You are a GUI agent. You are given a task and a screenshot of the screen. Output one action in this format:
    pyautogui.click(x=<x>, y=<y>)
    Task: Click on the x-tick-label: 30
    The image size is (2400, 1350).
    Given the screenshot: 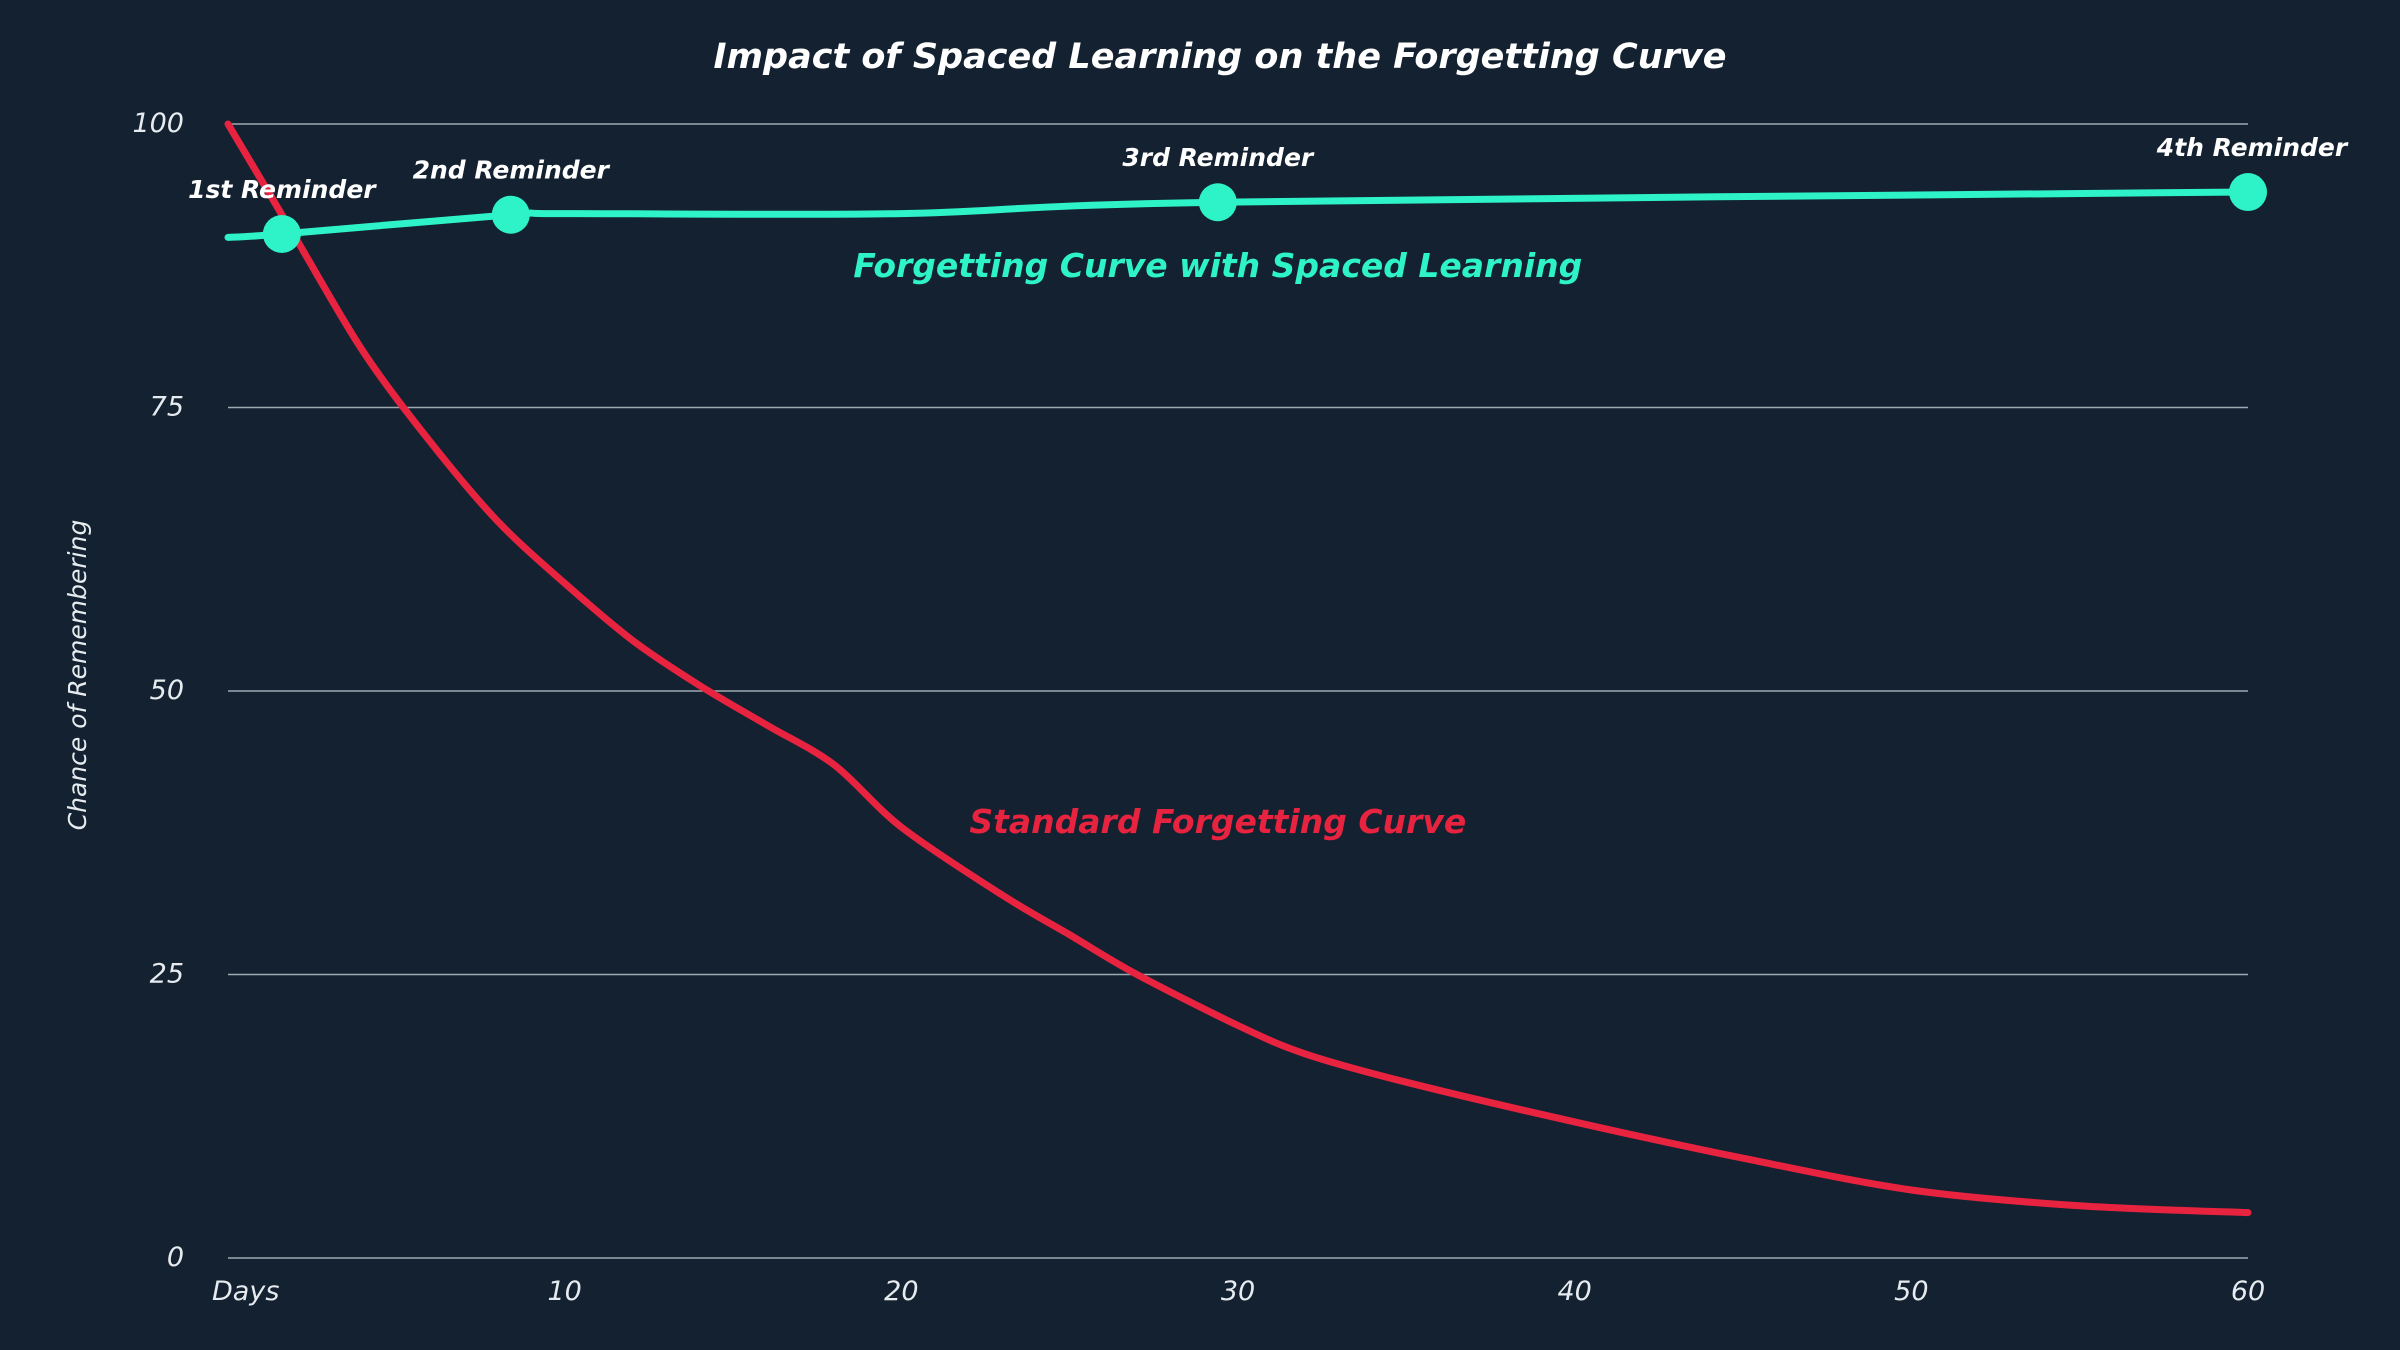 What is the action you would take?
    pyautogui.click(x=1238, y=1291)
    